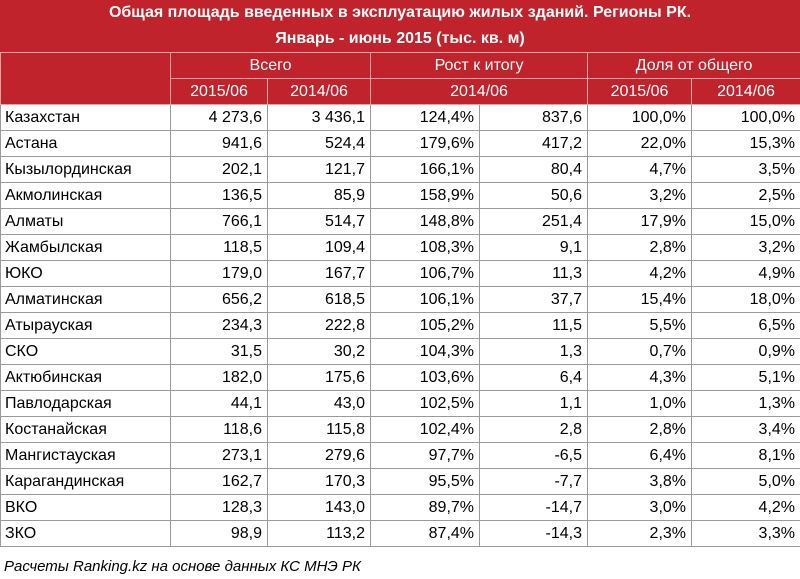 This screenshot has height=579, width=800. What do you see at coordinates (319, 299) in the screenshot?
I see `total-2014-cell: 618,5` at bounding box center [319, 299].